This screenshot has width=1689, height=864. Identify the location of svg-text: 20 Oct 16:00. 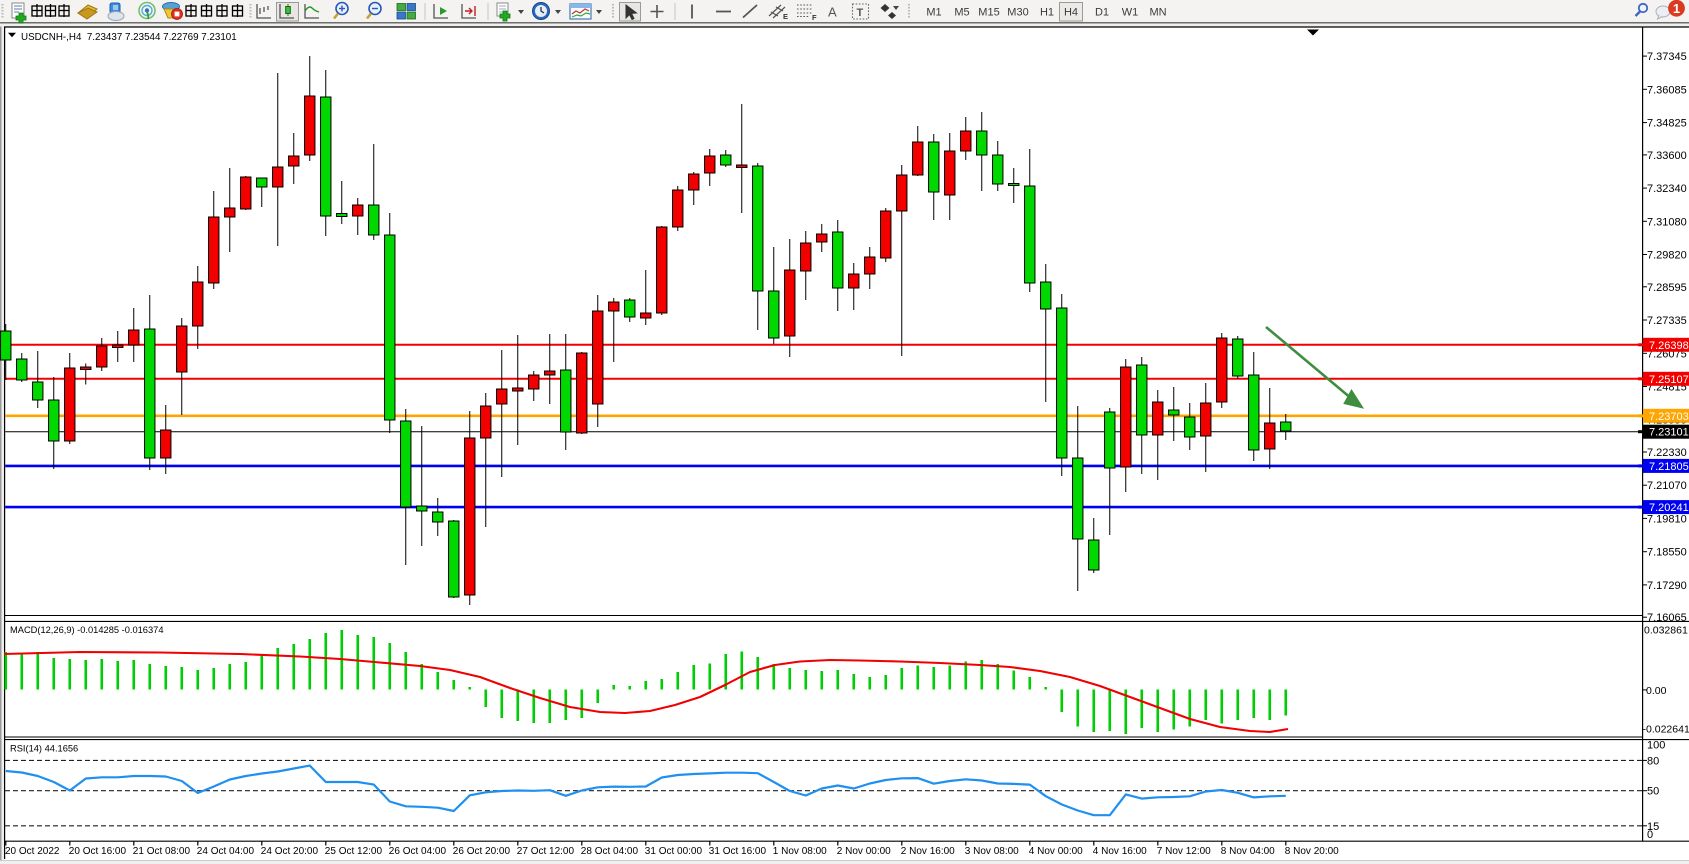
(98, 851).